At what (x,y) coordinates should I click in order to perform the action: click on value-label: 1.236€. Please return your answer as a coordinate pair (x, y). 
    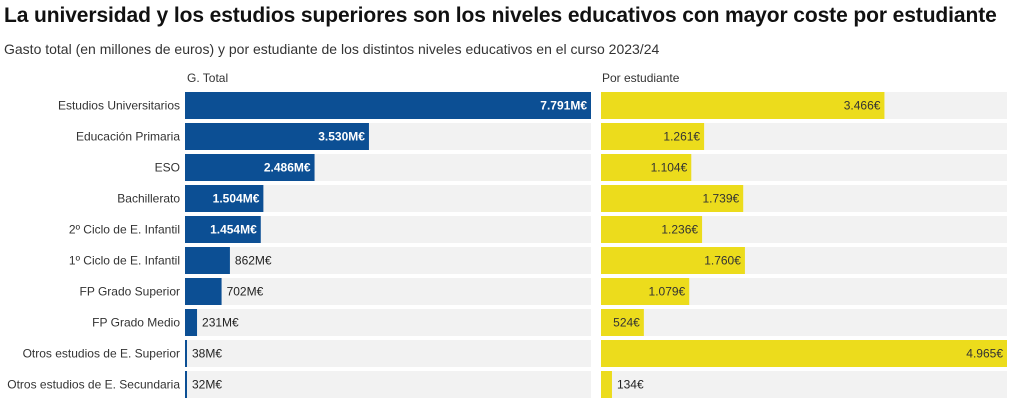
    Looking at the image, I should click on (679, 230).